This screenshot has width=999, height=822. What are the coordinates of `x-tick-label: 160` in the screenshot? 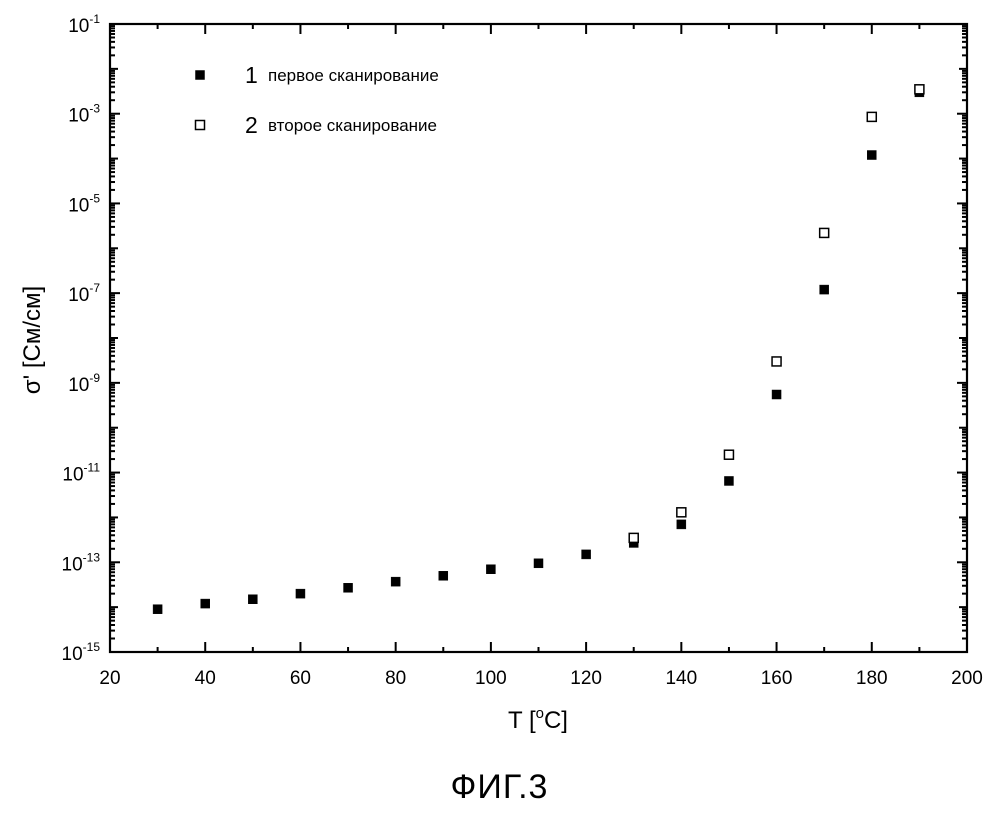 It's located at (777, 678).